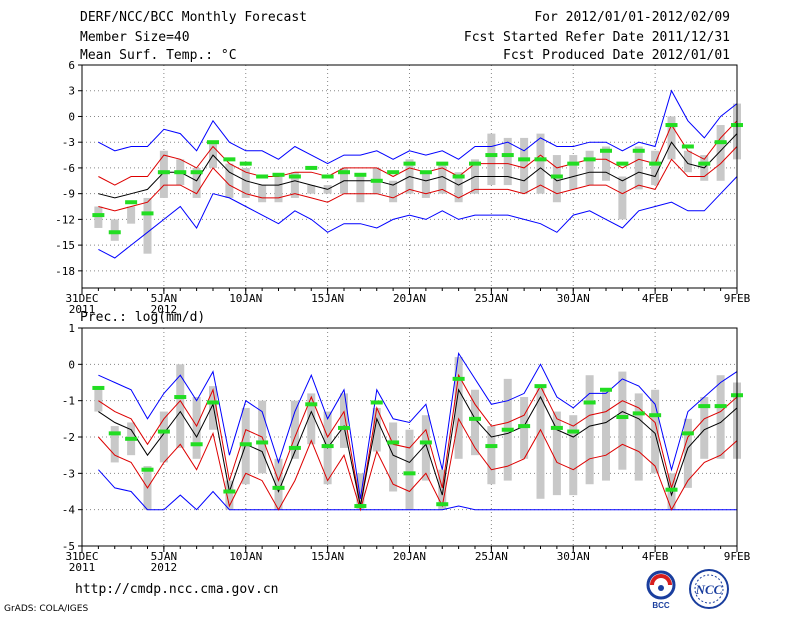 Image resolution: width=800 pixels, height=618 pixels. What do you see at coordinates (68, 401) in the screenshot?
I see `y-tick-label: -1` at bounding box center [68, 401].